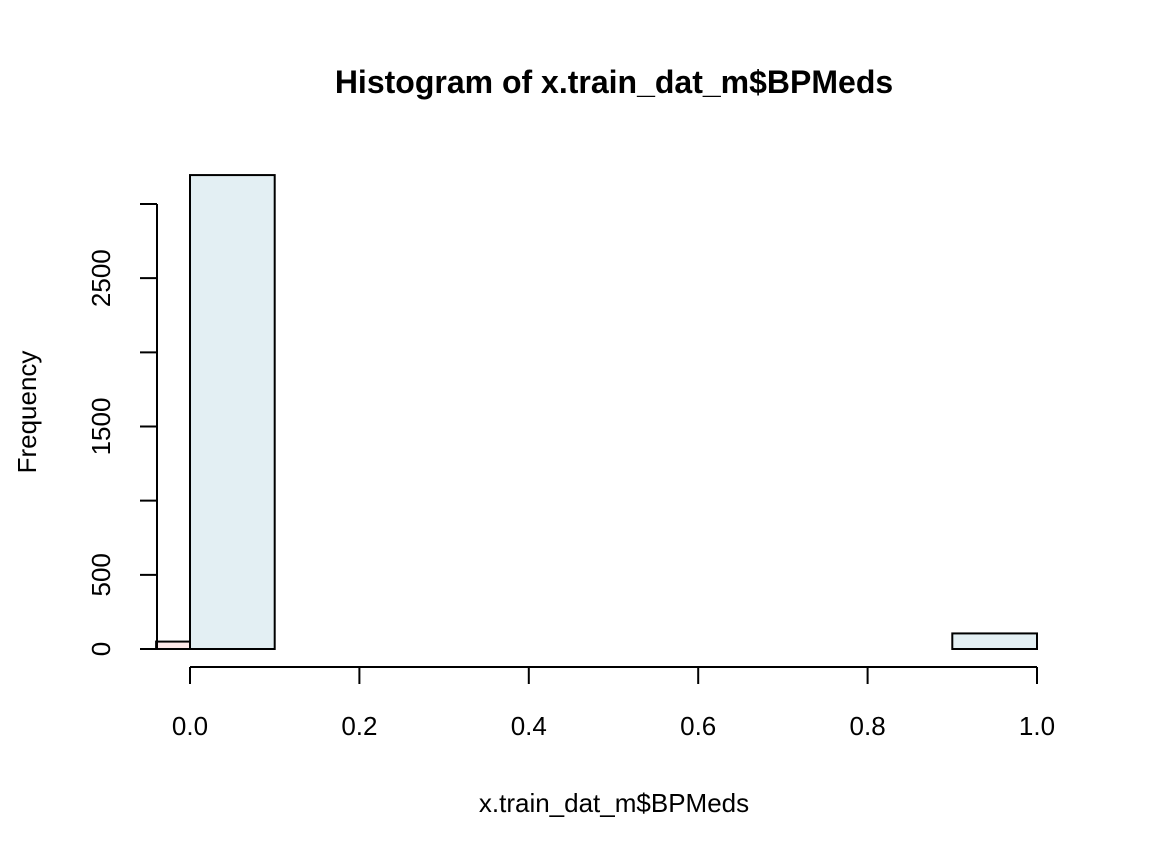  Describe the element at coordinates (614, 803) in the screenshot. I see `x-axis-label: x.train_dat_m$BPMeds` at that location.